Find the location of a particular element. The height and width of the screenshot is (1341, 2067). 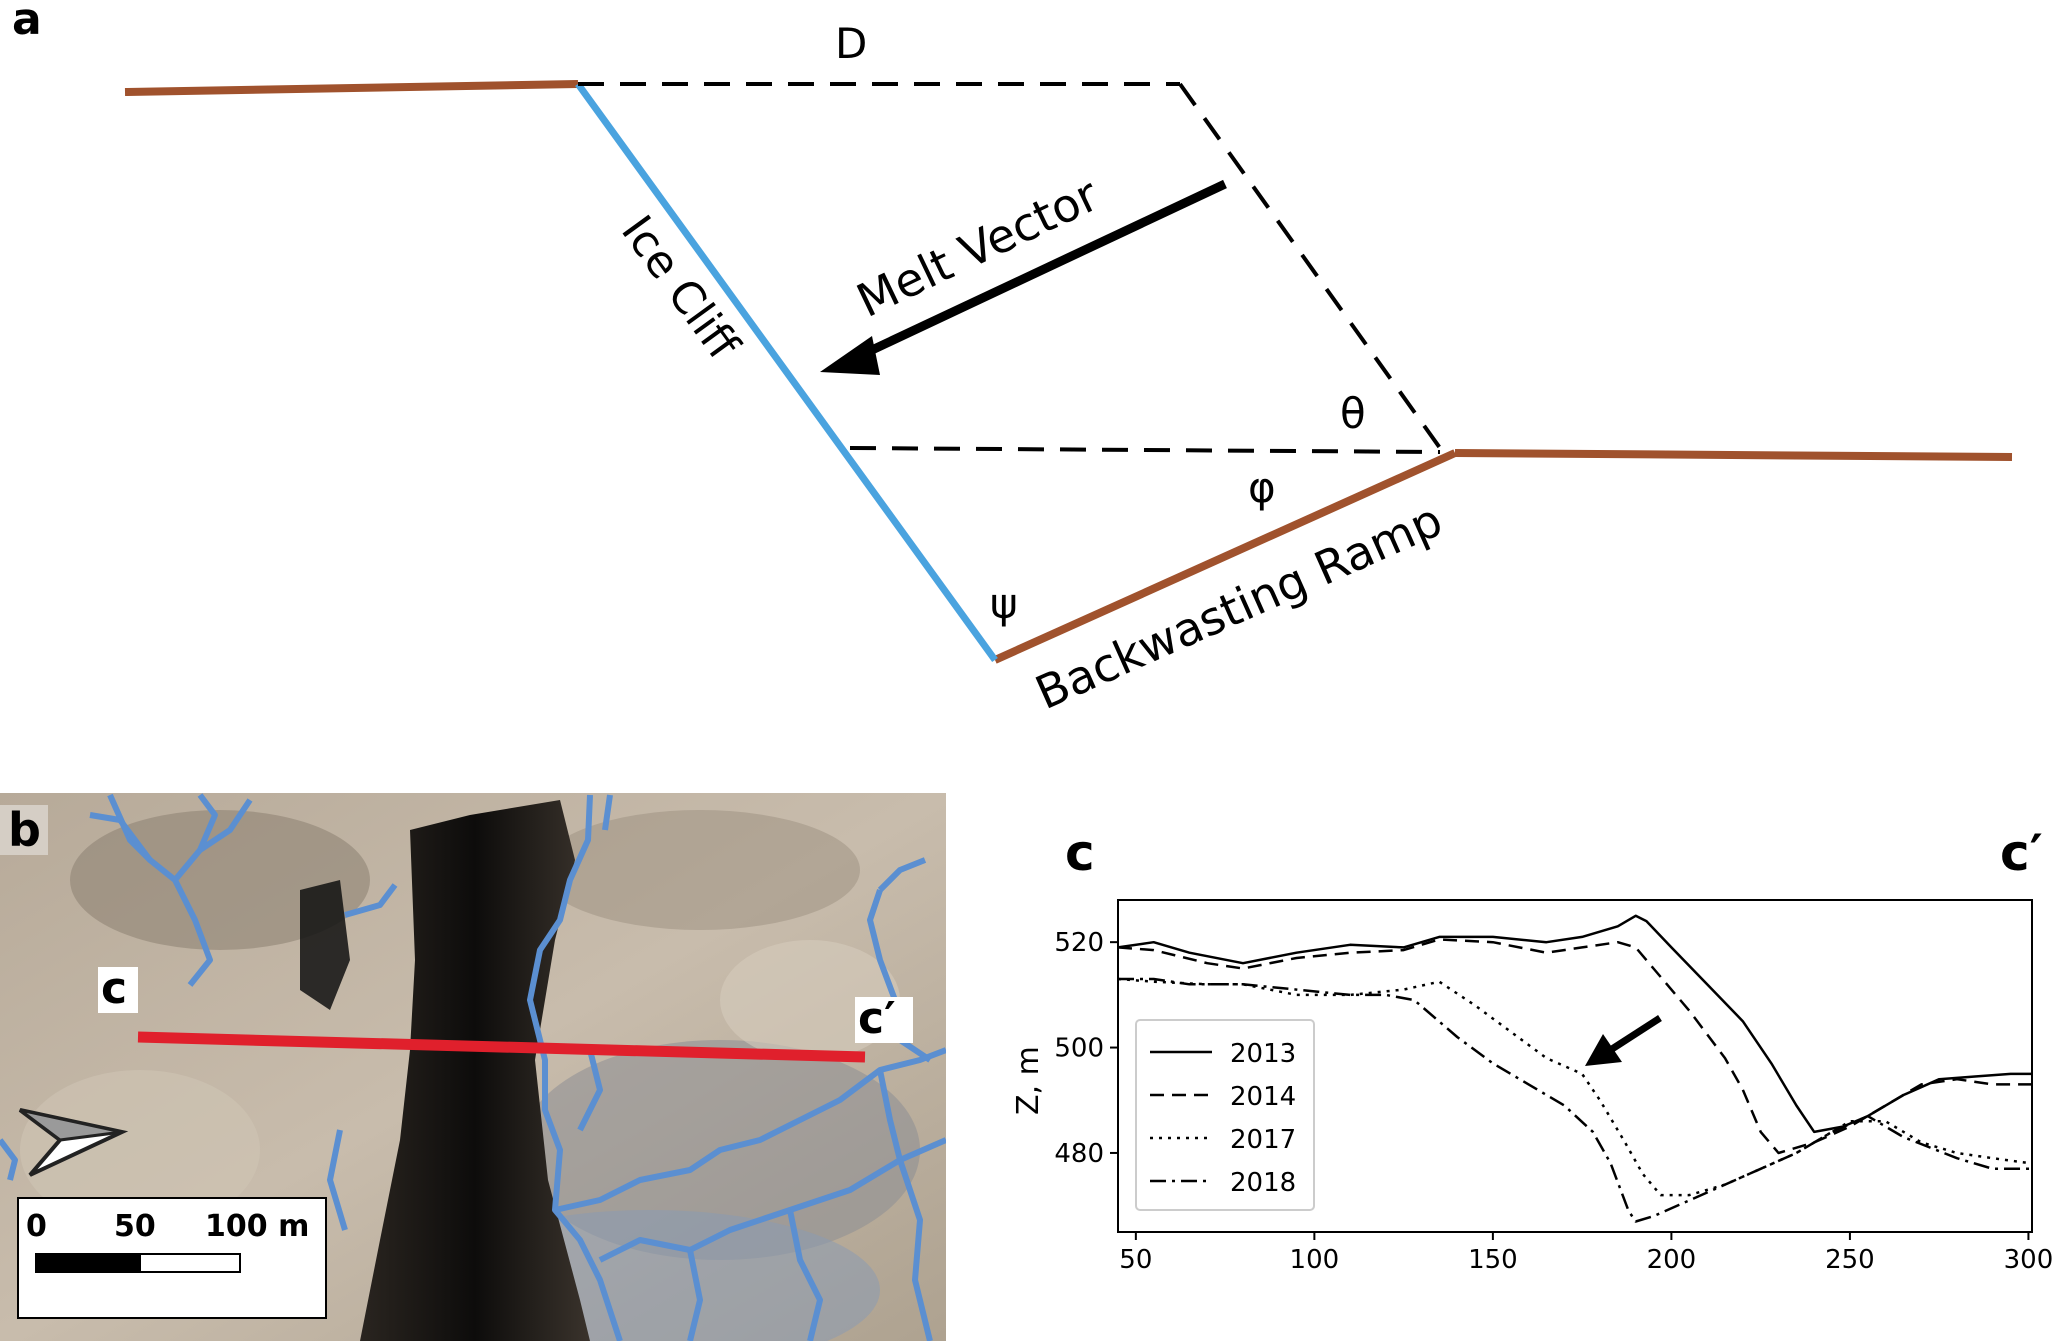

panel-c-prime-label: c′ is located at coordinates (2021, 853).